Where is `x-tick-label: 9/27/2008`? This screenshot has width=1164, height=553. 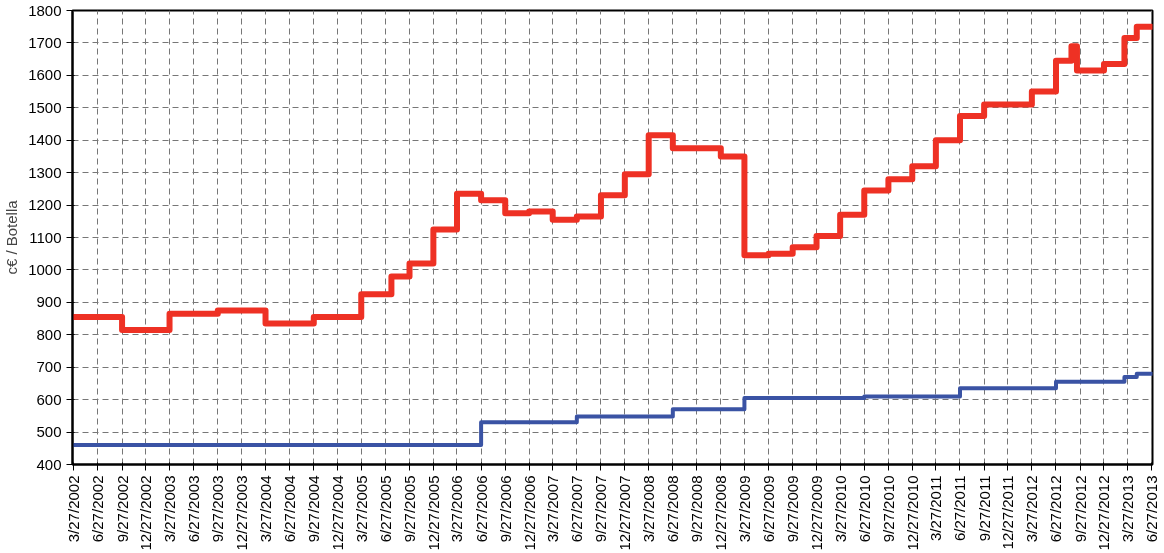 x-tick-label: 9/27/2008 is located at coordinates (697, 509).